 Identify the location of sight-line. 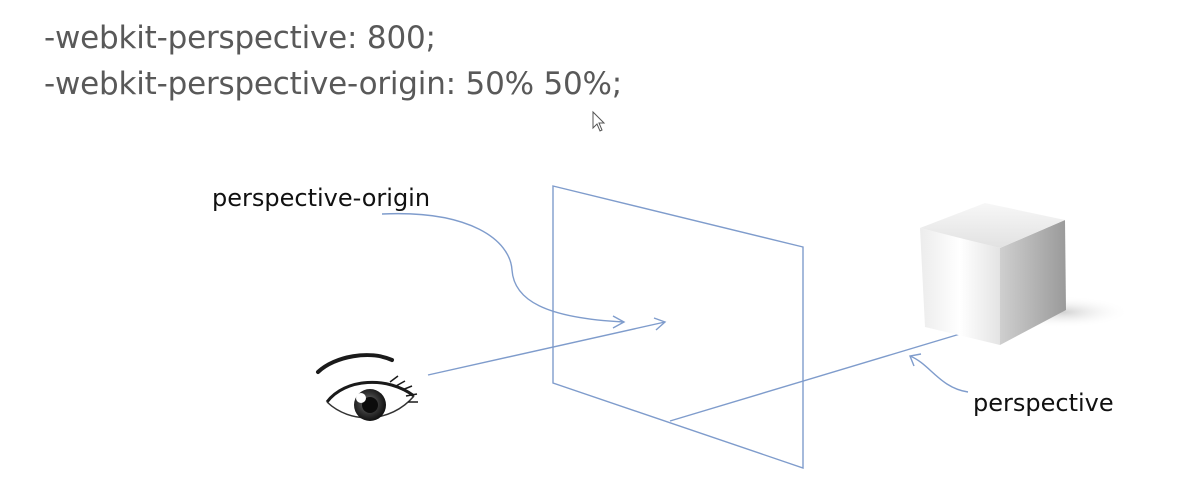
(546, 348).